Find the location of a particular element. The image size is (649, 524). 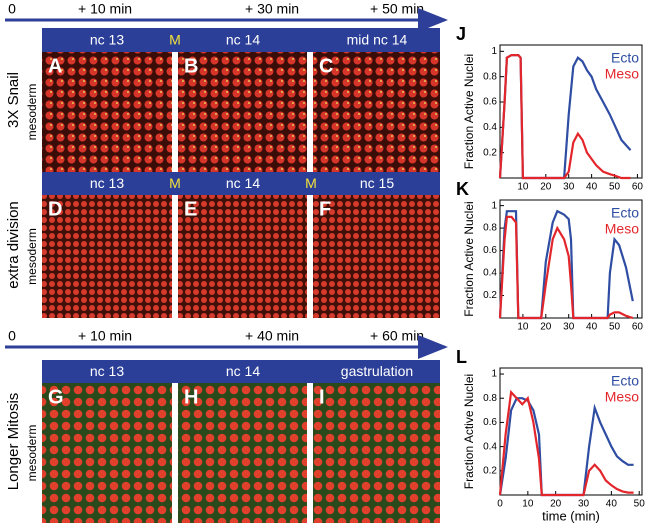

header-label: mid nc 14 is located at coordinates (377, 40).